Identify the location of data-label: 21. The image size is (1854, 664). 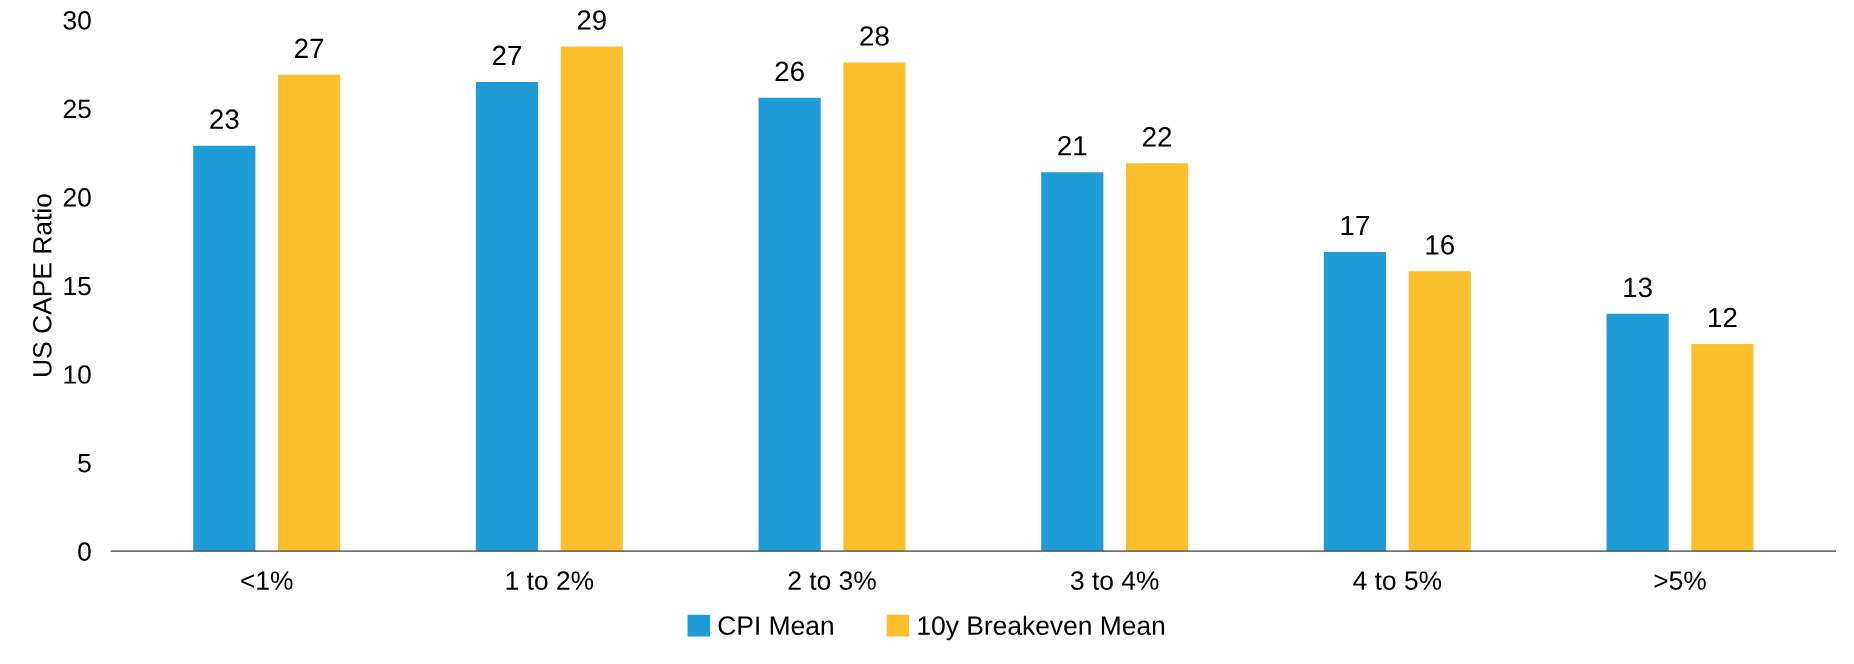
(1072, 145).